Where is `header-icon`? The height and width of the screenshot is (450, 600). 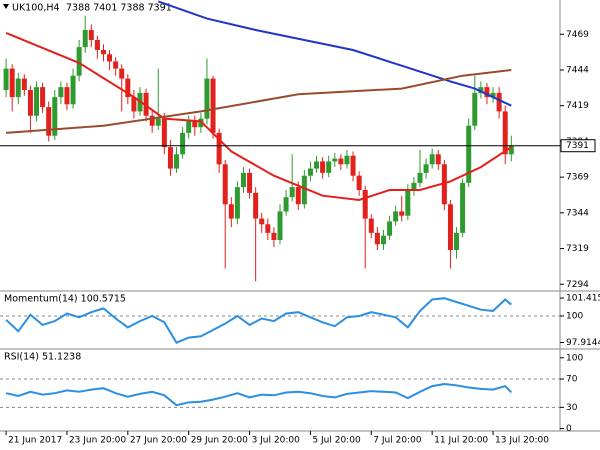
header-icon is located at coordinates (6, 6).